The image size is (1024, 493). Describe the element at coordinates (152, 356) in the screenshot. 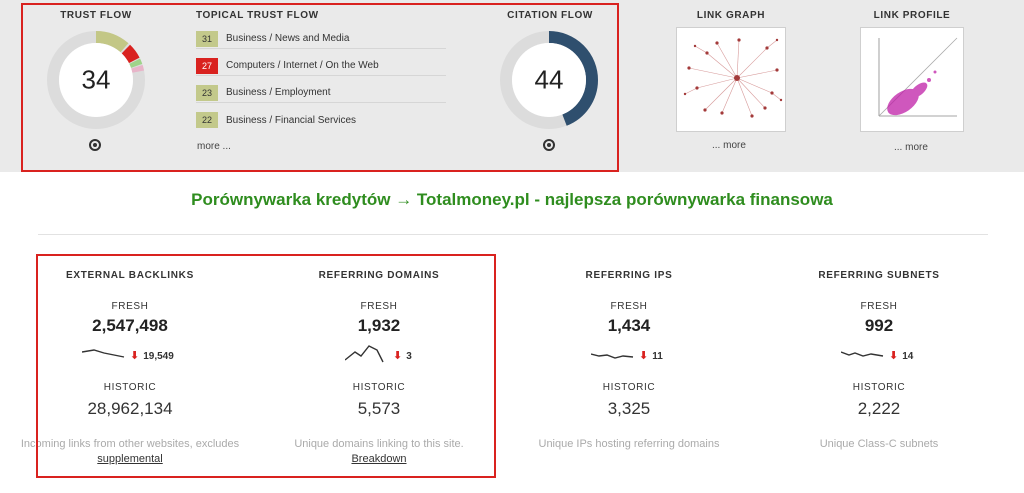

I see `delta-value: ⬇ 19,549` at that location.